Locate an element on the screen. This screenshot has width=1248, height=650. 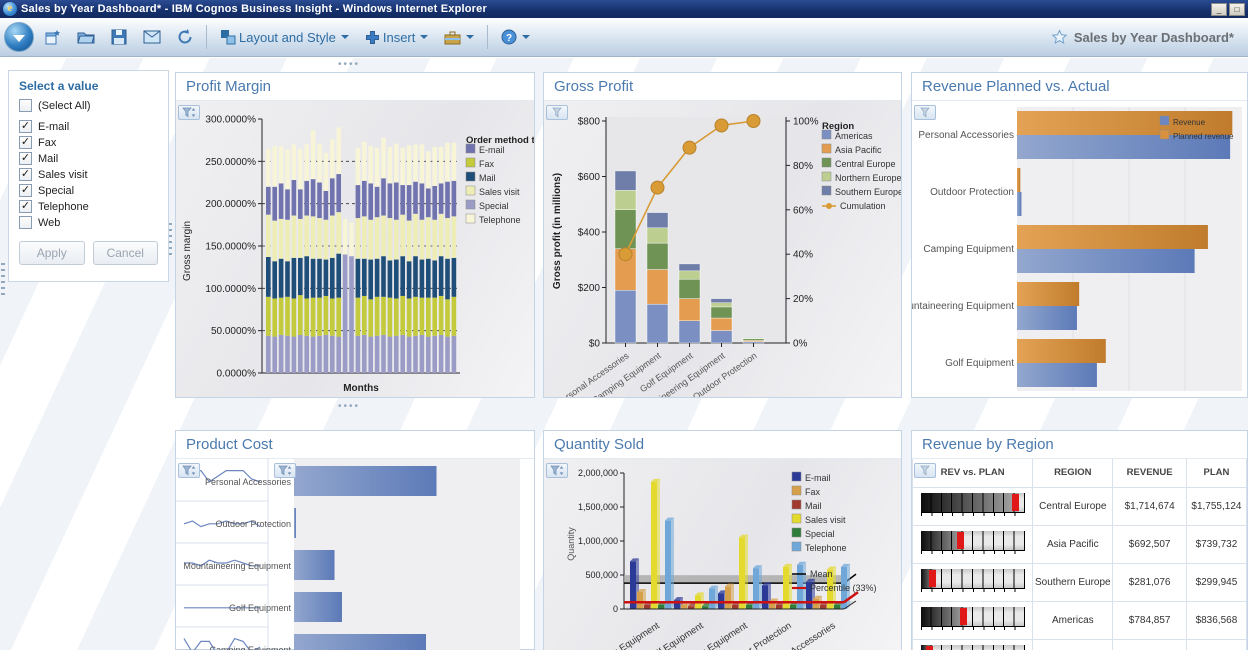
toolbar: Layout and Style Insert ? is located at coordinates (624, 37).